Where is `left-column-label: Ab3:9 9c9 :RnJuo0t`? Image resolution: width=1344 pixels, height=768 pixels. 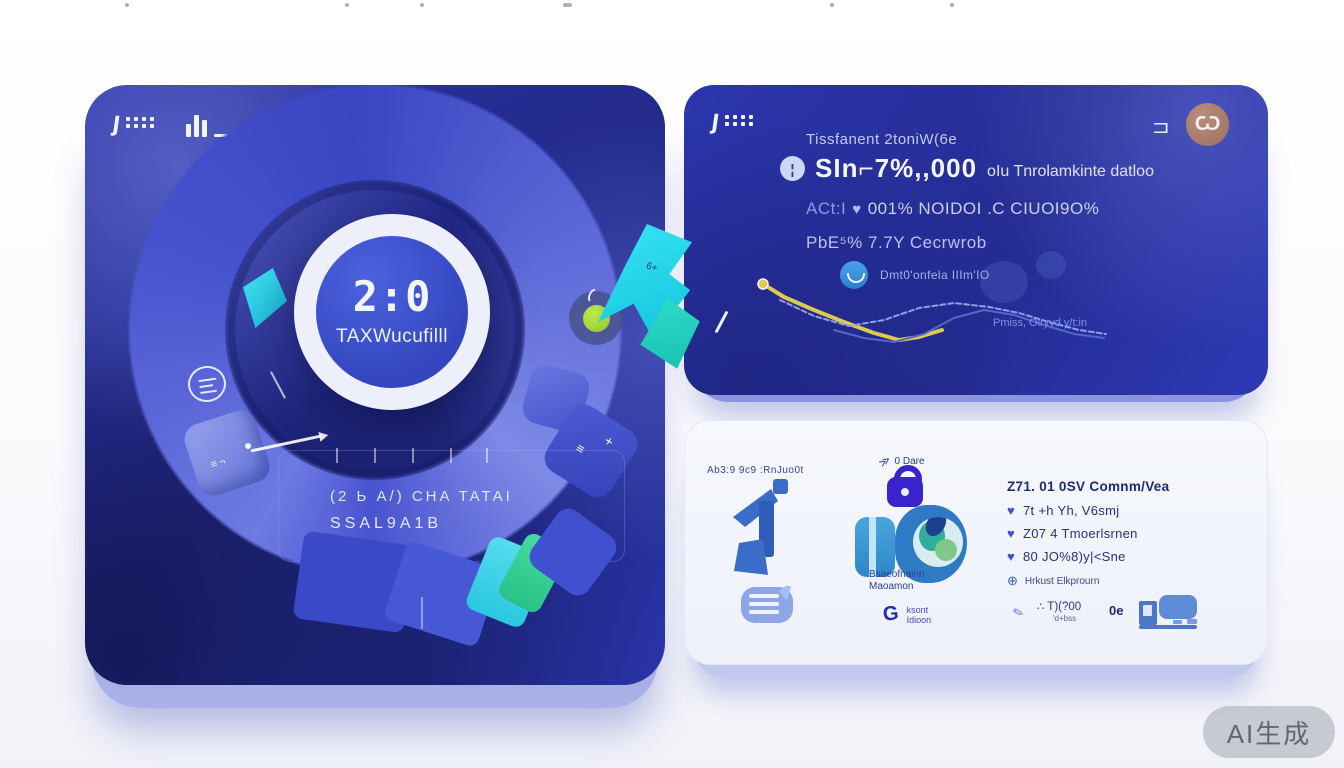
left-column-label: Ab3:9 9c9 :RnJuo0t is located at coordinates (755, 470).